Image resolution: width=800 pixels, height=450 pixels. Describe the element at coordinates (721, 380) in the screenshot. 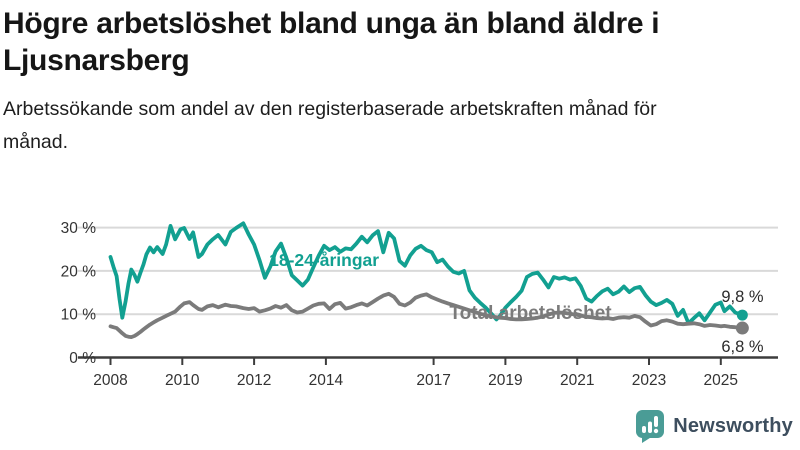

I see `x-tick-label: 2025` at that location.